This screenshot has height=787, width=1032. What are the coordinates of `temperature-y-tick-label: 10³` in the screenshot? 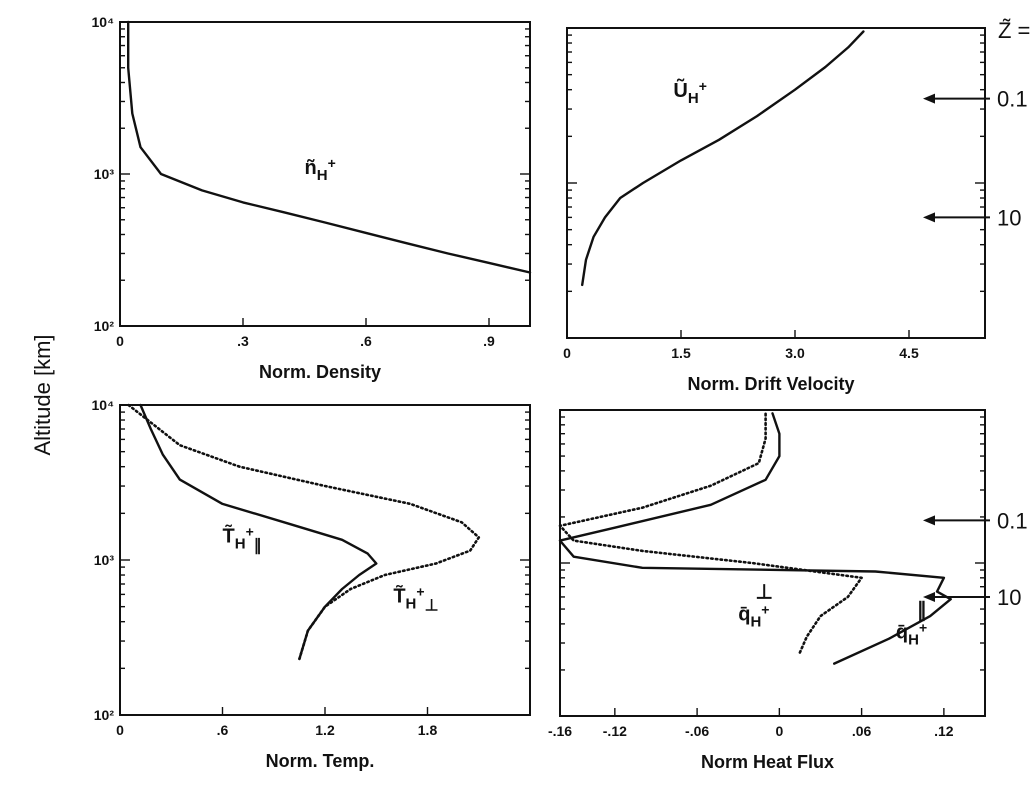 It's located at (104, 560).